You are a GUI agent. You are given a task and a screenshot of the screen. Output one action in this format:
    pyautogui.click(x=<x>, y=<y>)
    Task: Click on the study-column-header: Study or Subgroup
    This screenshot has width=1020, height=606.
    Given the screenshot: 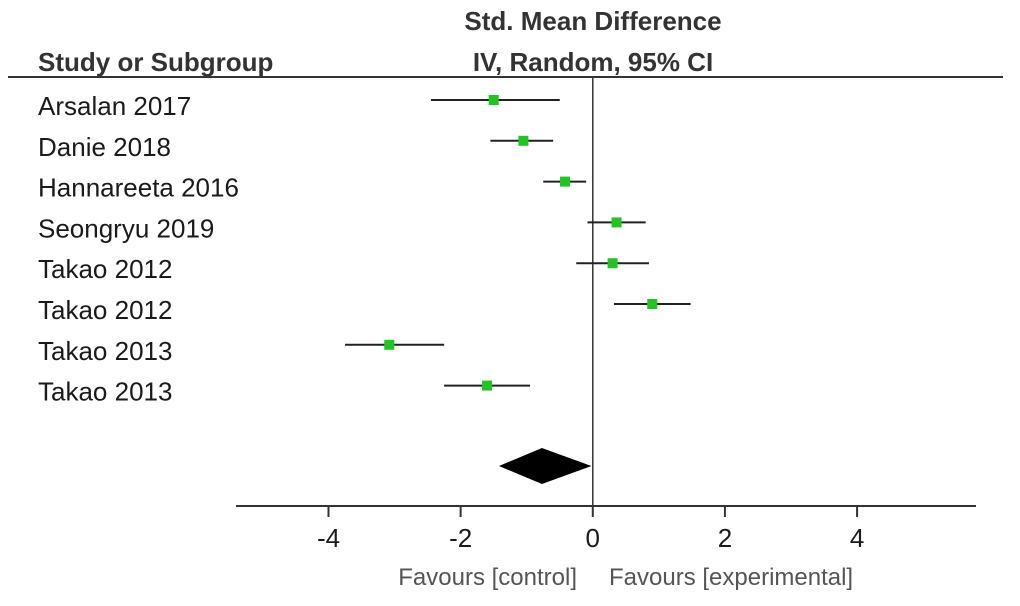 What is the action you would take?
    pyautogui.click(x=155, y=62)
    